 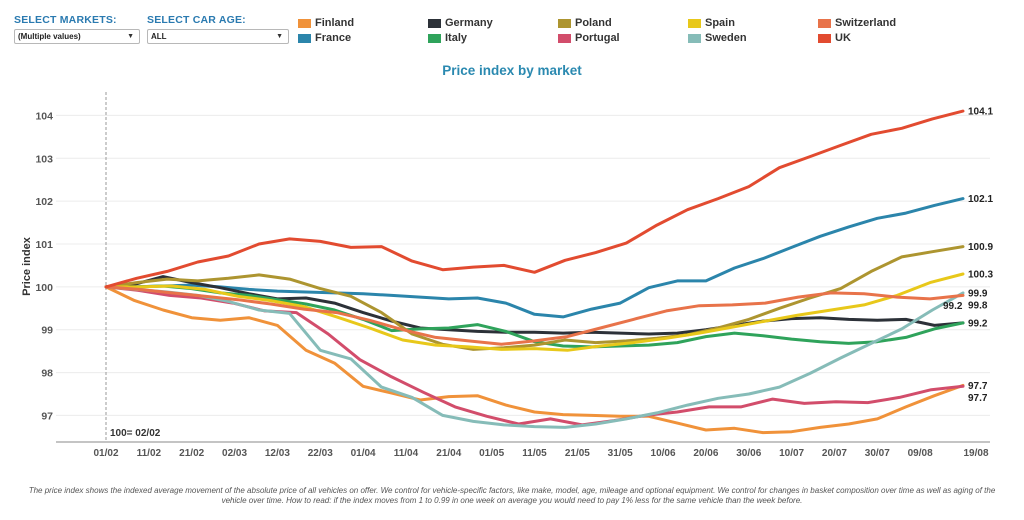 What do you see at coordinates (47, 374) in the screenshot?
I see `y-tick-label: 98` at bounding box center [47, 374].